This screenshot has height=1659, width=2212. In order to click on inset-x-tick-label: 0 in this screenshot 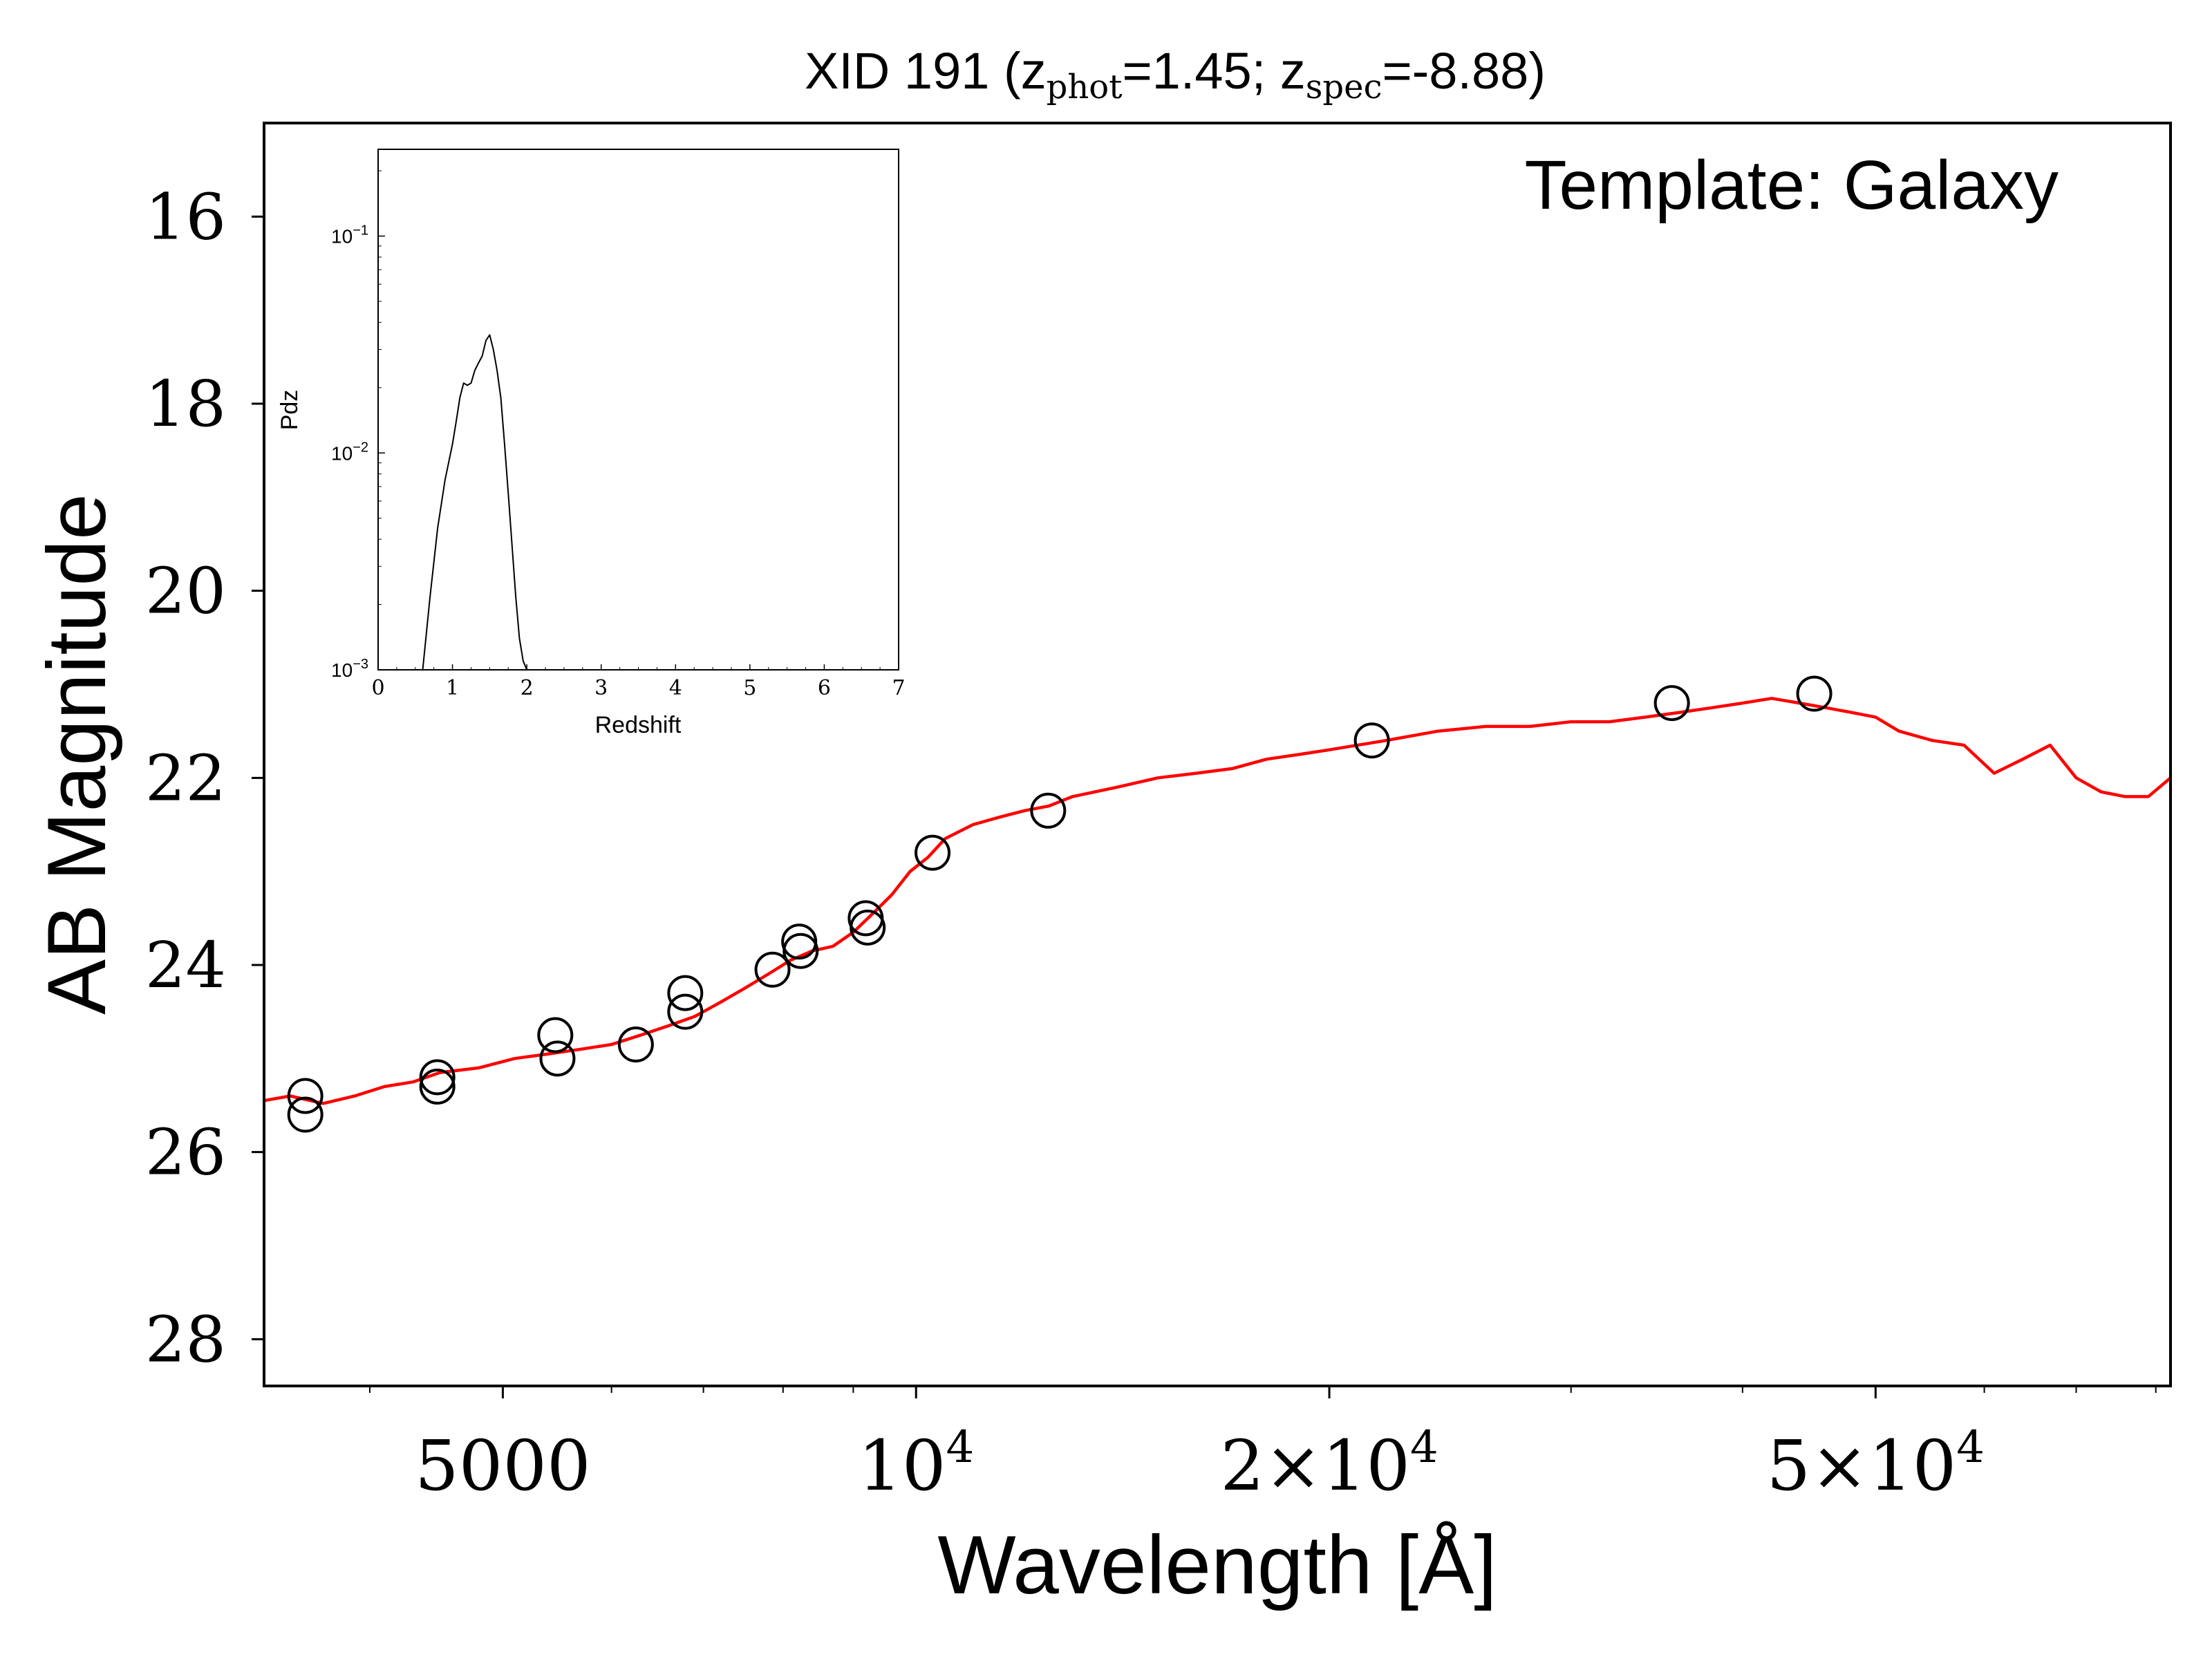, I will do `click(378, 688)`.